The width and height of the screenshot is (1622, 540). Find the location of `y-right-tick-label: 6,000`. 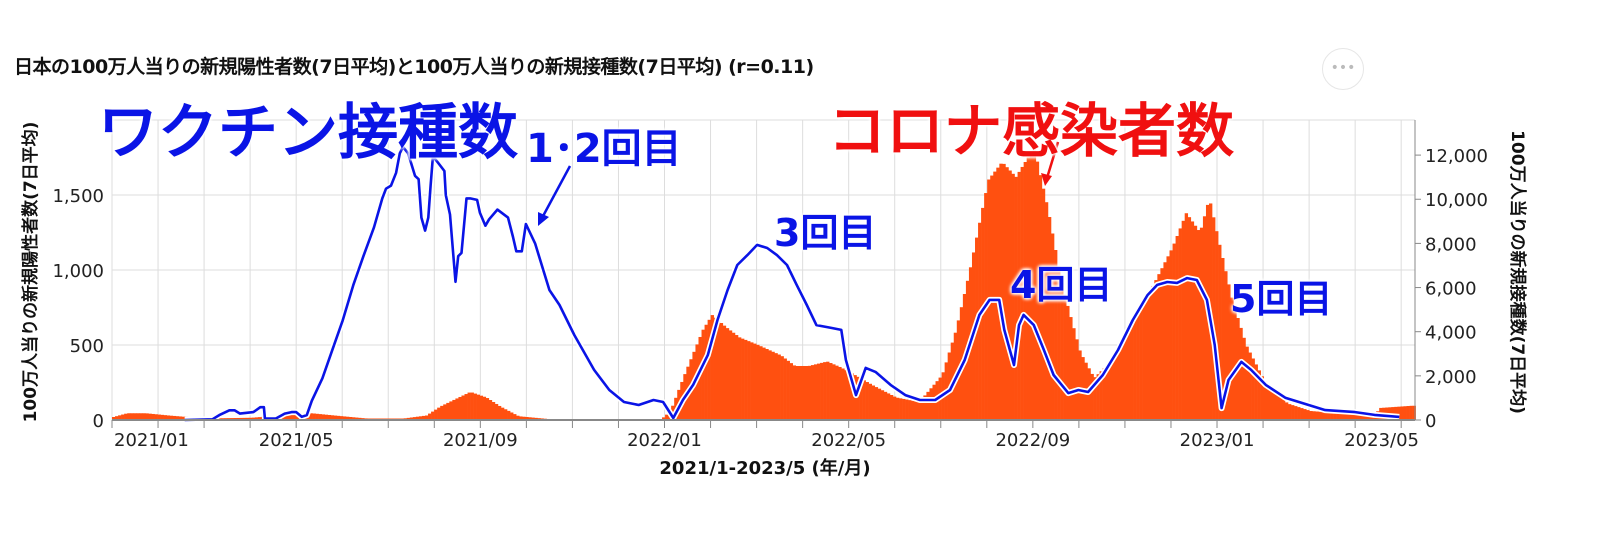

y-right-tick-label: 6,000 is located at coordinates (1451, 289).